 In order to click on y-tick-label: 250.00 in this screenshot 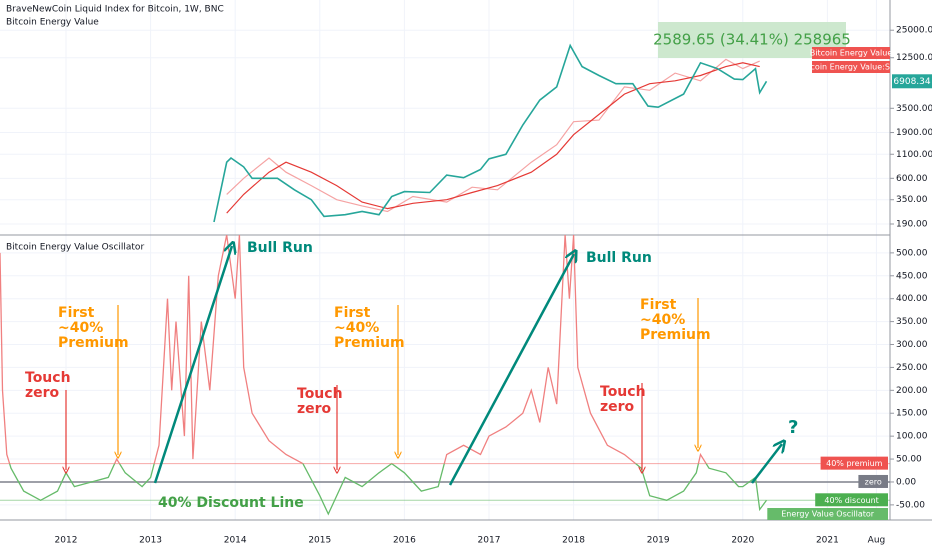, I will do `click(912, 368)`.